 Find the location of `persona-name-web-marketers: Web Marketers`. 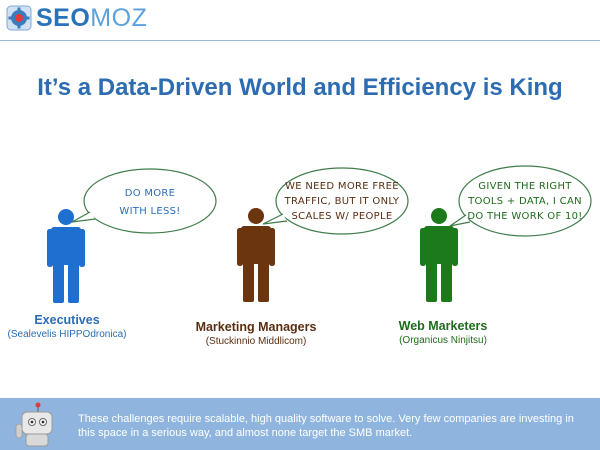

persona-name-web-marketers: Web Marketers is located at coordinates (443, 326).